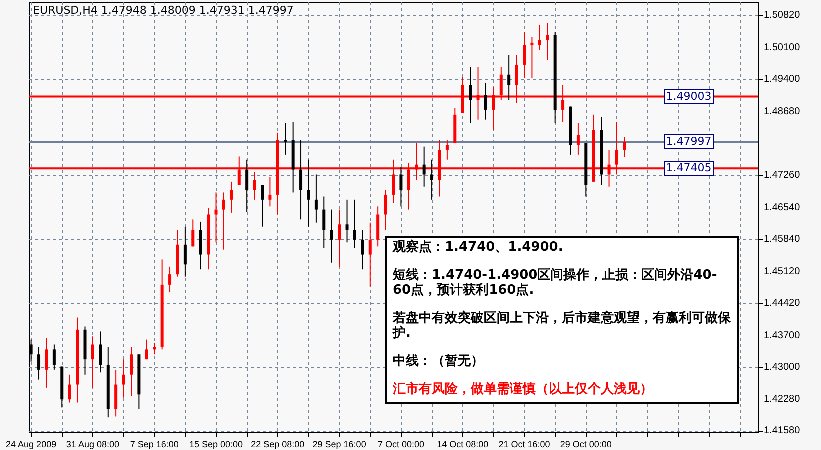 Image resolution: width=821 pixels, height=450 pixels. I want to click on annotation: 中线：（暂无）, so click(439, 361).